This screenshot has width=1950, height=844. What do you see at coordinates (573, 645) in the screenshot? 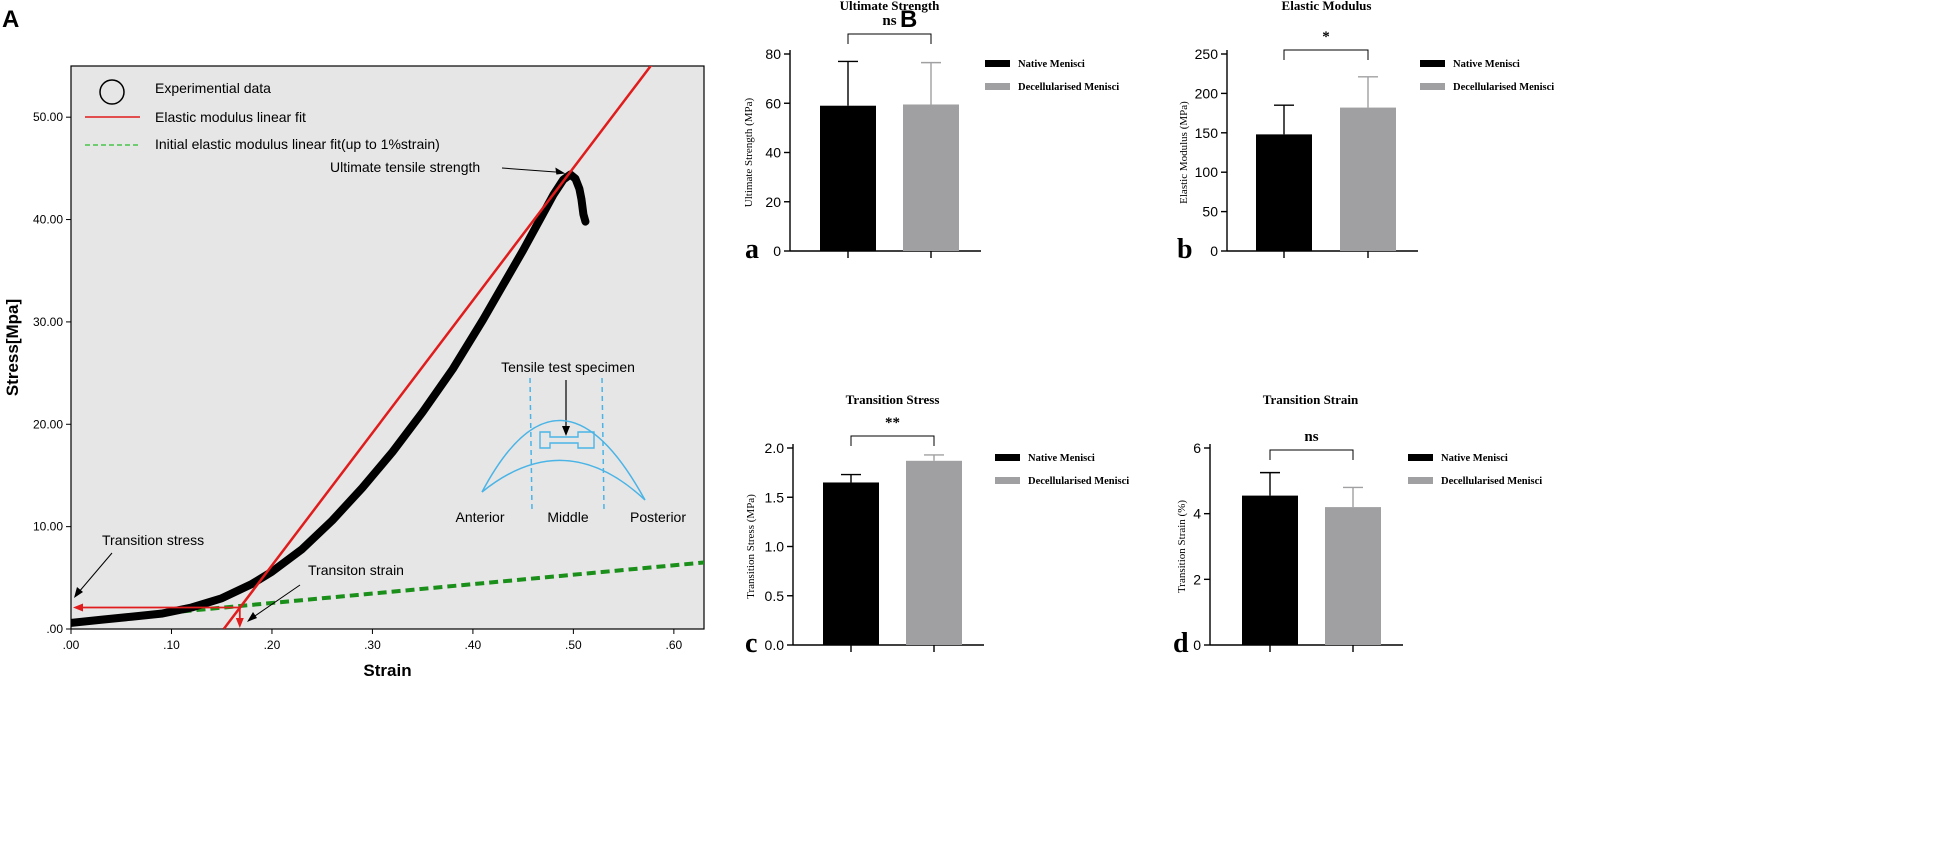
I see `x-tick-label: .50` at bounding box center [573, 645].